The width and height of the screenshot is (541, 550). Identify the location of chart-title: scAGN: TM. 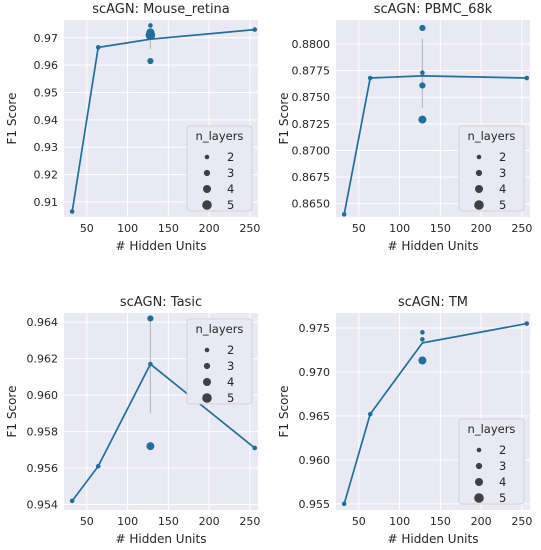
(433, 302).